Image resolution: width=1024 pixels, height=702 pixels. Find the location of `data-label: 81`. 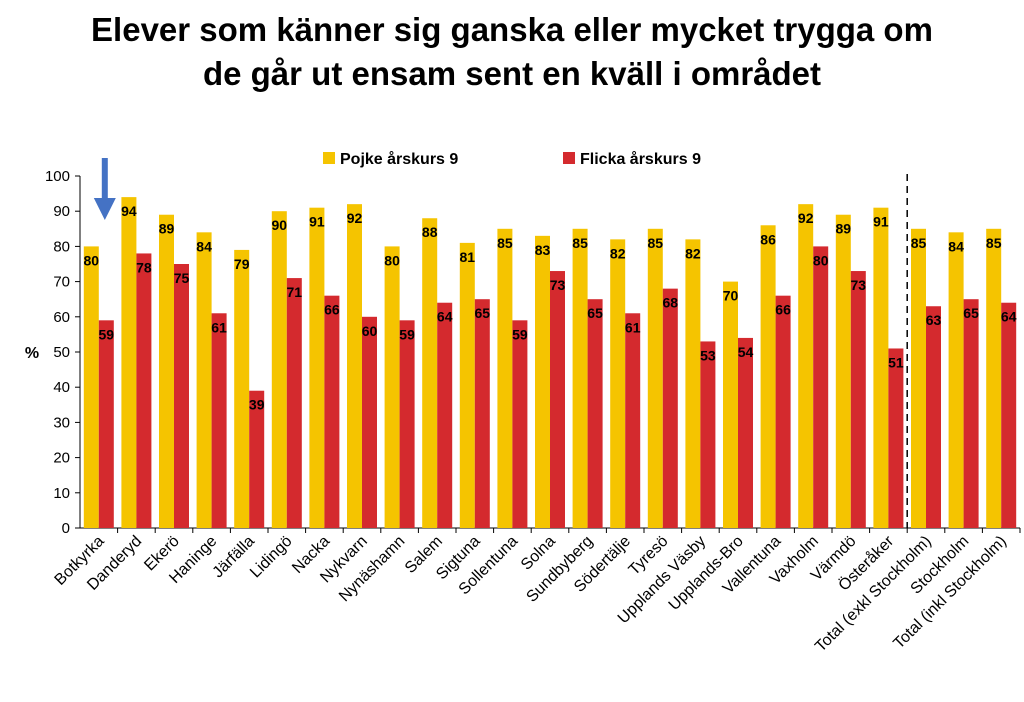

data-label: 81 is located at coordinates (468, 257).